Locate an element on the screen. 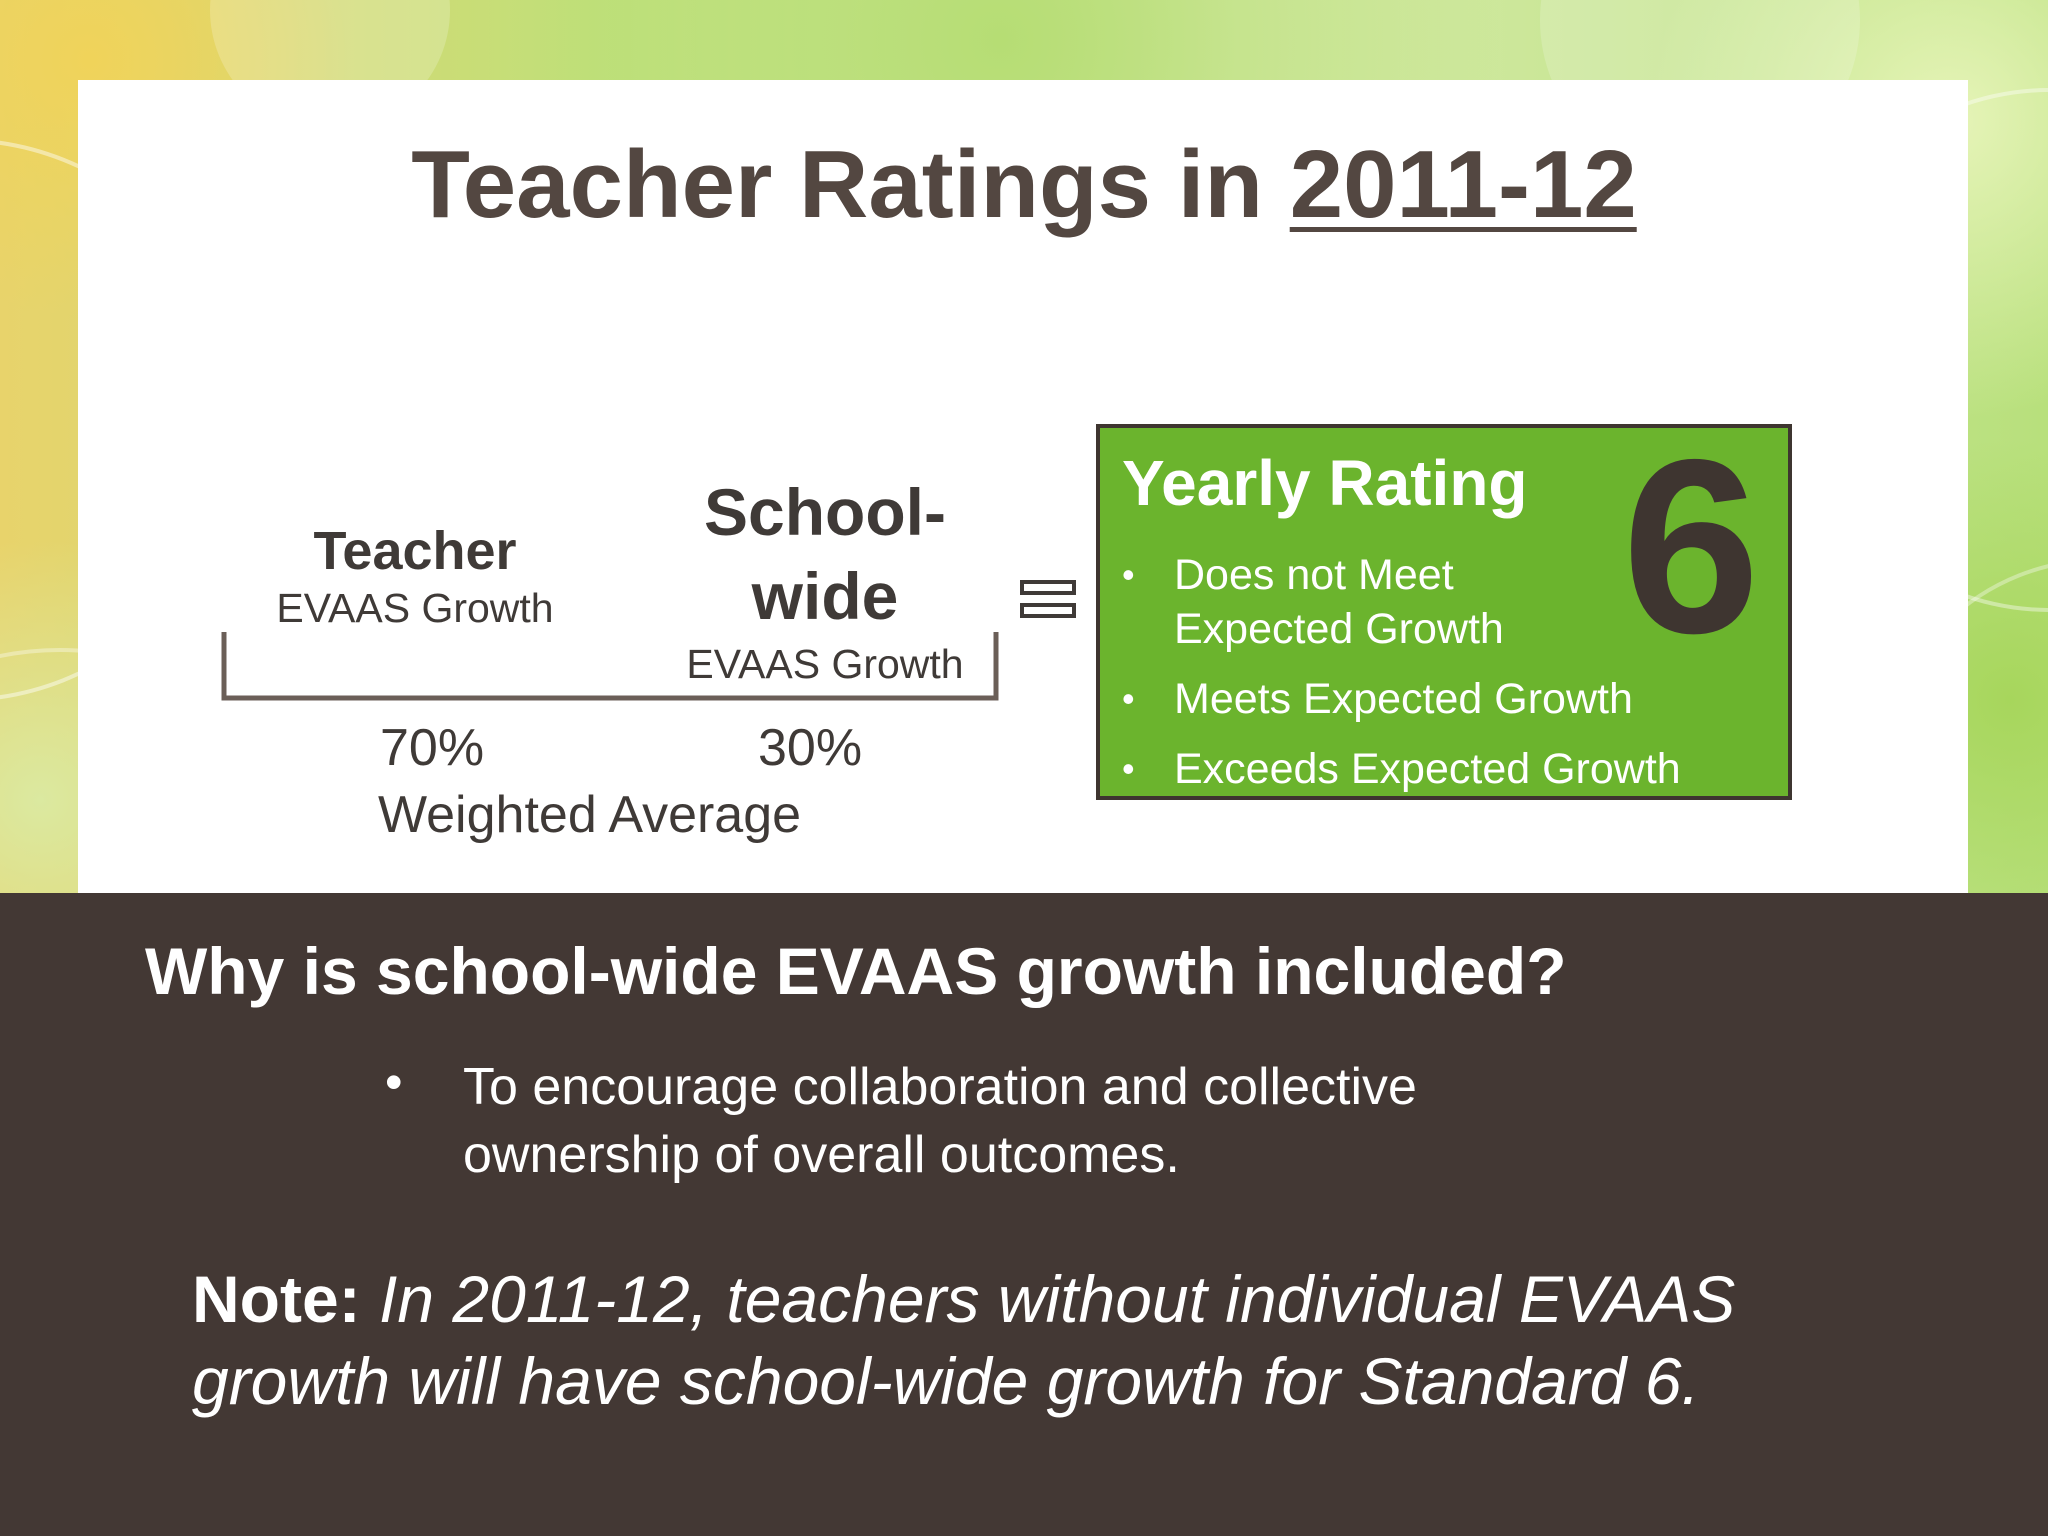  rating-level-text: Expected Growth is located at coordinates (1339, 629).